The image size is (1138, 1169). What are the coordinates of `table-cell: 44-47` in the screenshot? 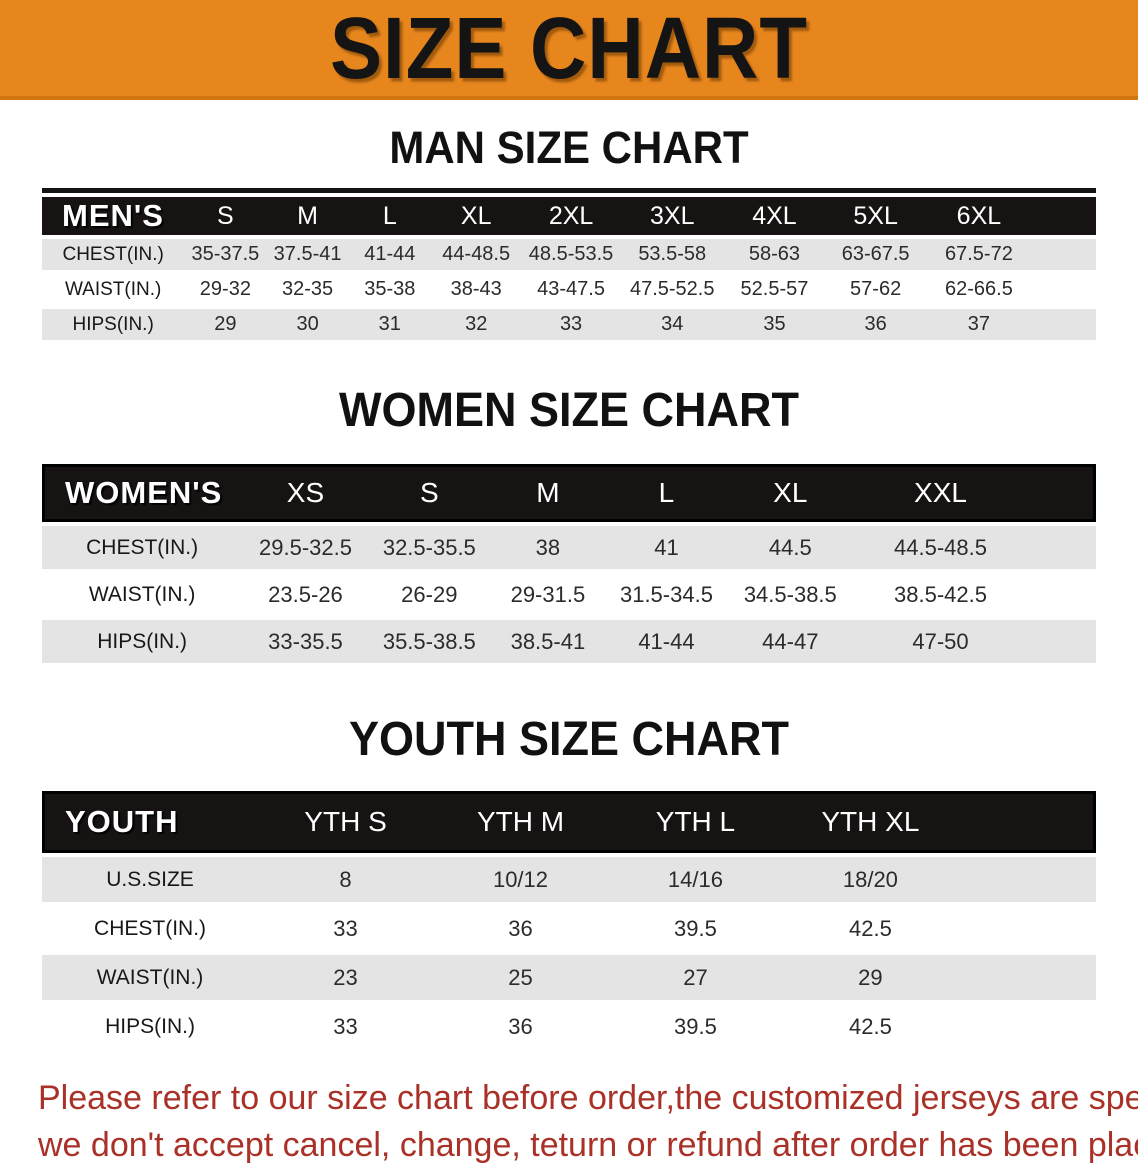 It's located at (790, 641).